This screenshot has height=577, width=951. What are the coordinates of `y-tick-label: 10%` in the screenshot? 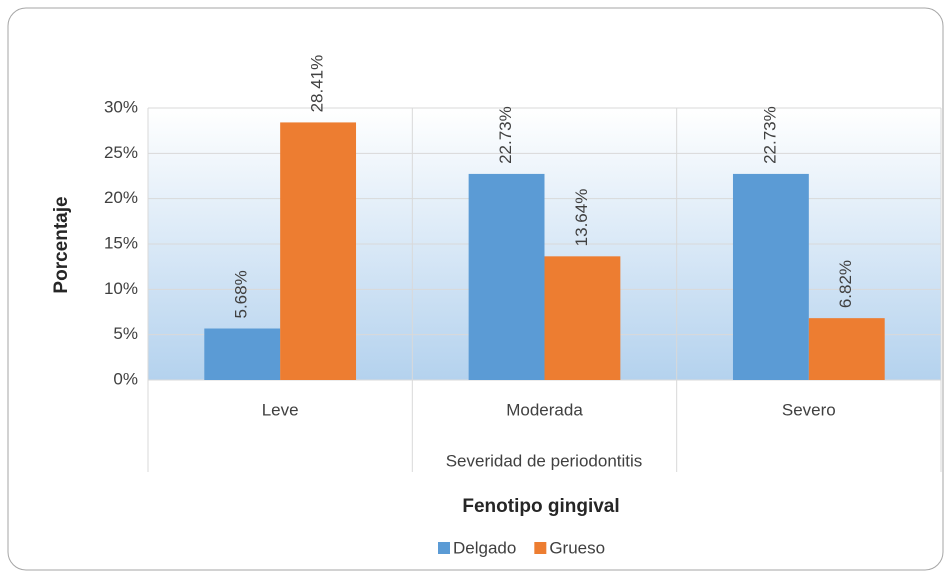 It's located at (121, 288).